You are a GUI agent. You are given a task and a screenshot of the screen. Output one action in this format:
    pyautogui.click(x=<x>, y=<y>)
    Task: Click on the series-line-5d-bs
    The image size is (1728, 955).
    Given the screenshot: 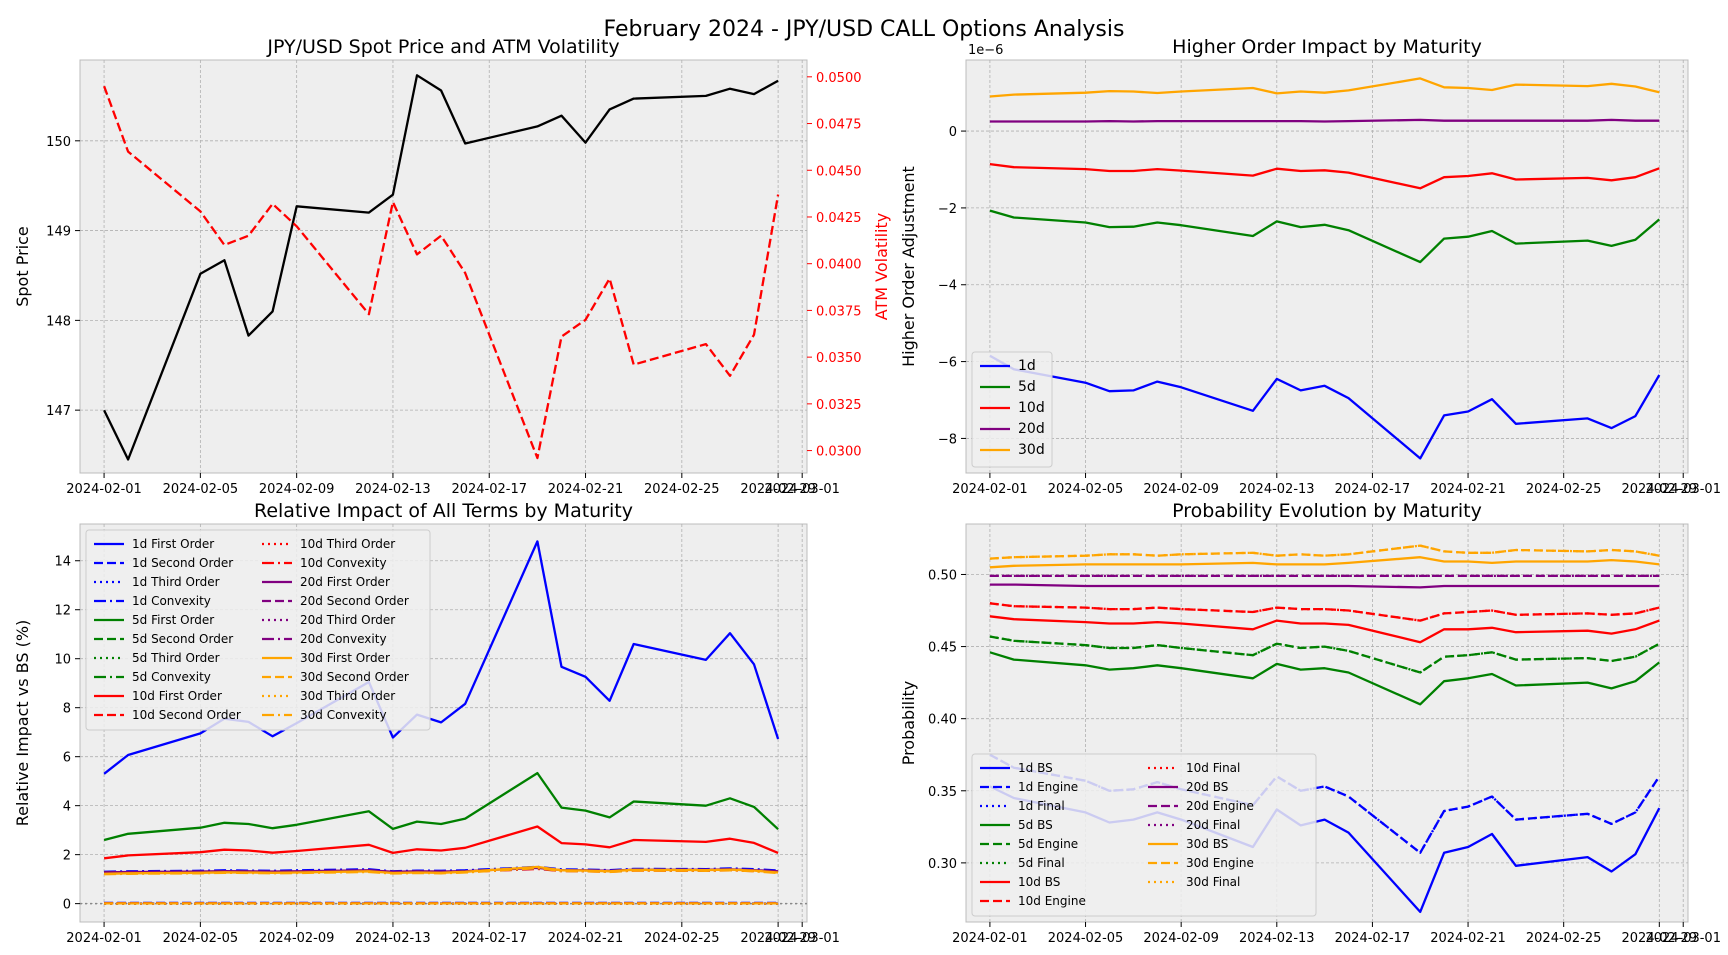 What is the action you would take?
    pyautogui.click(x=1325, y=678)
    